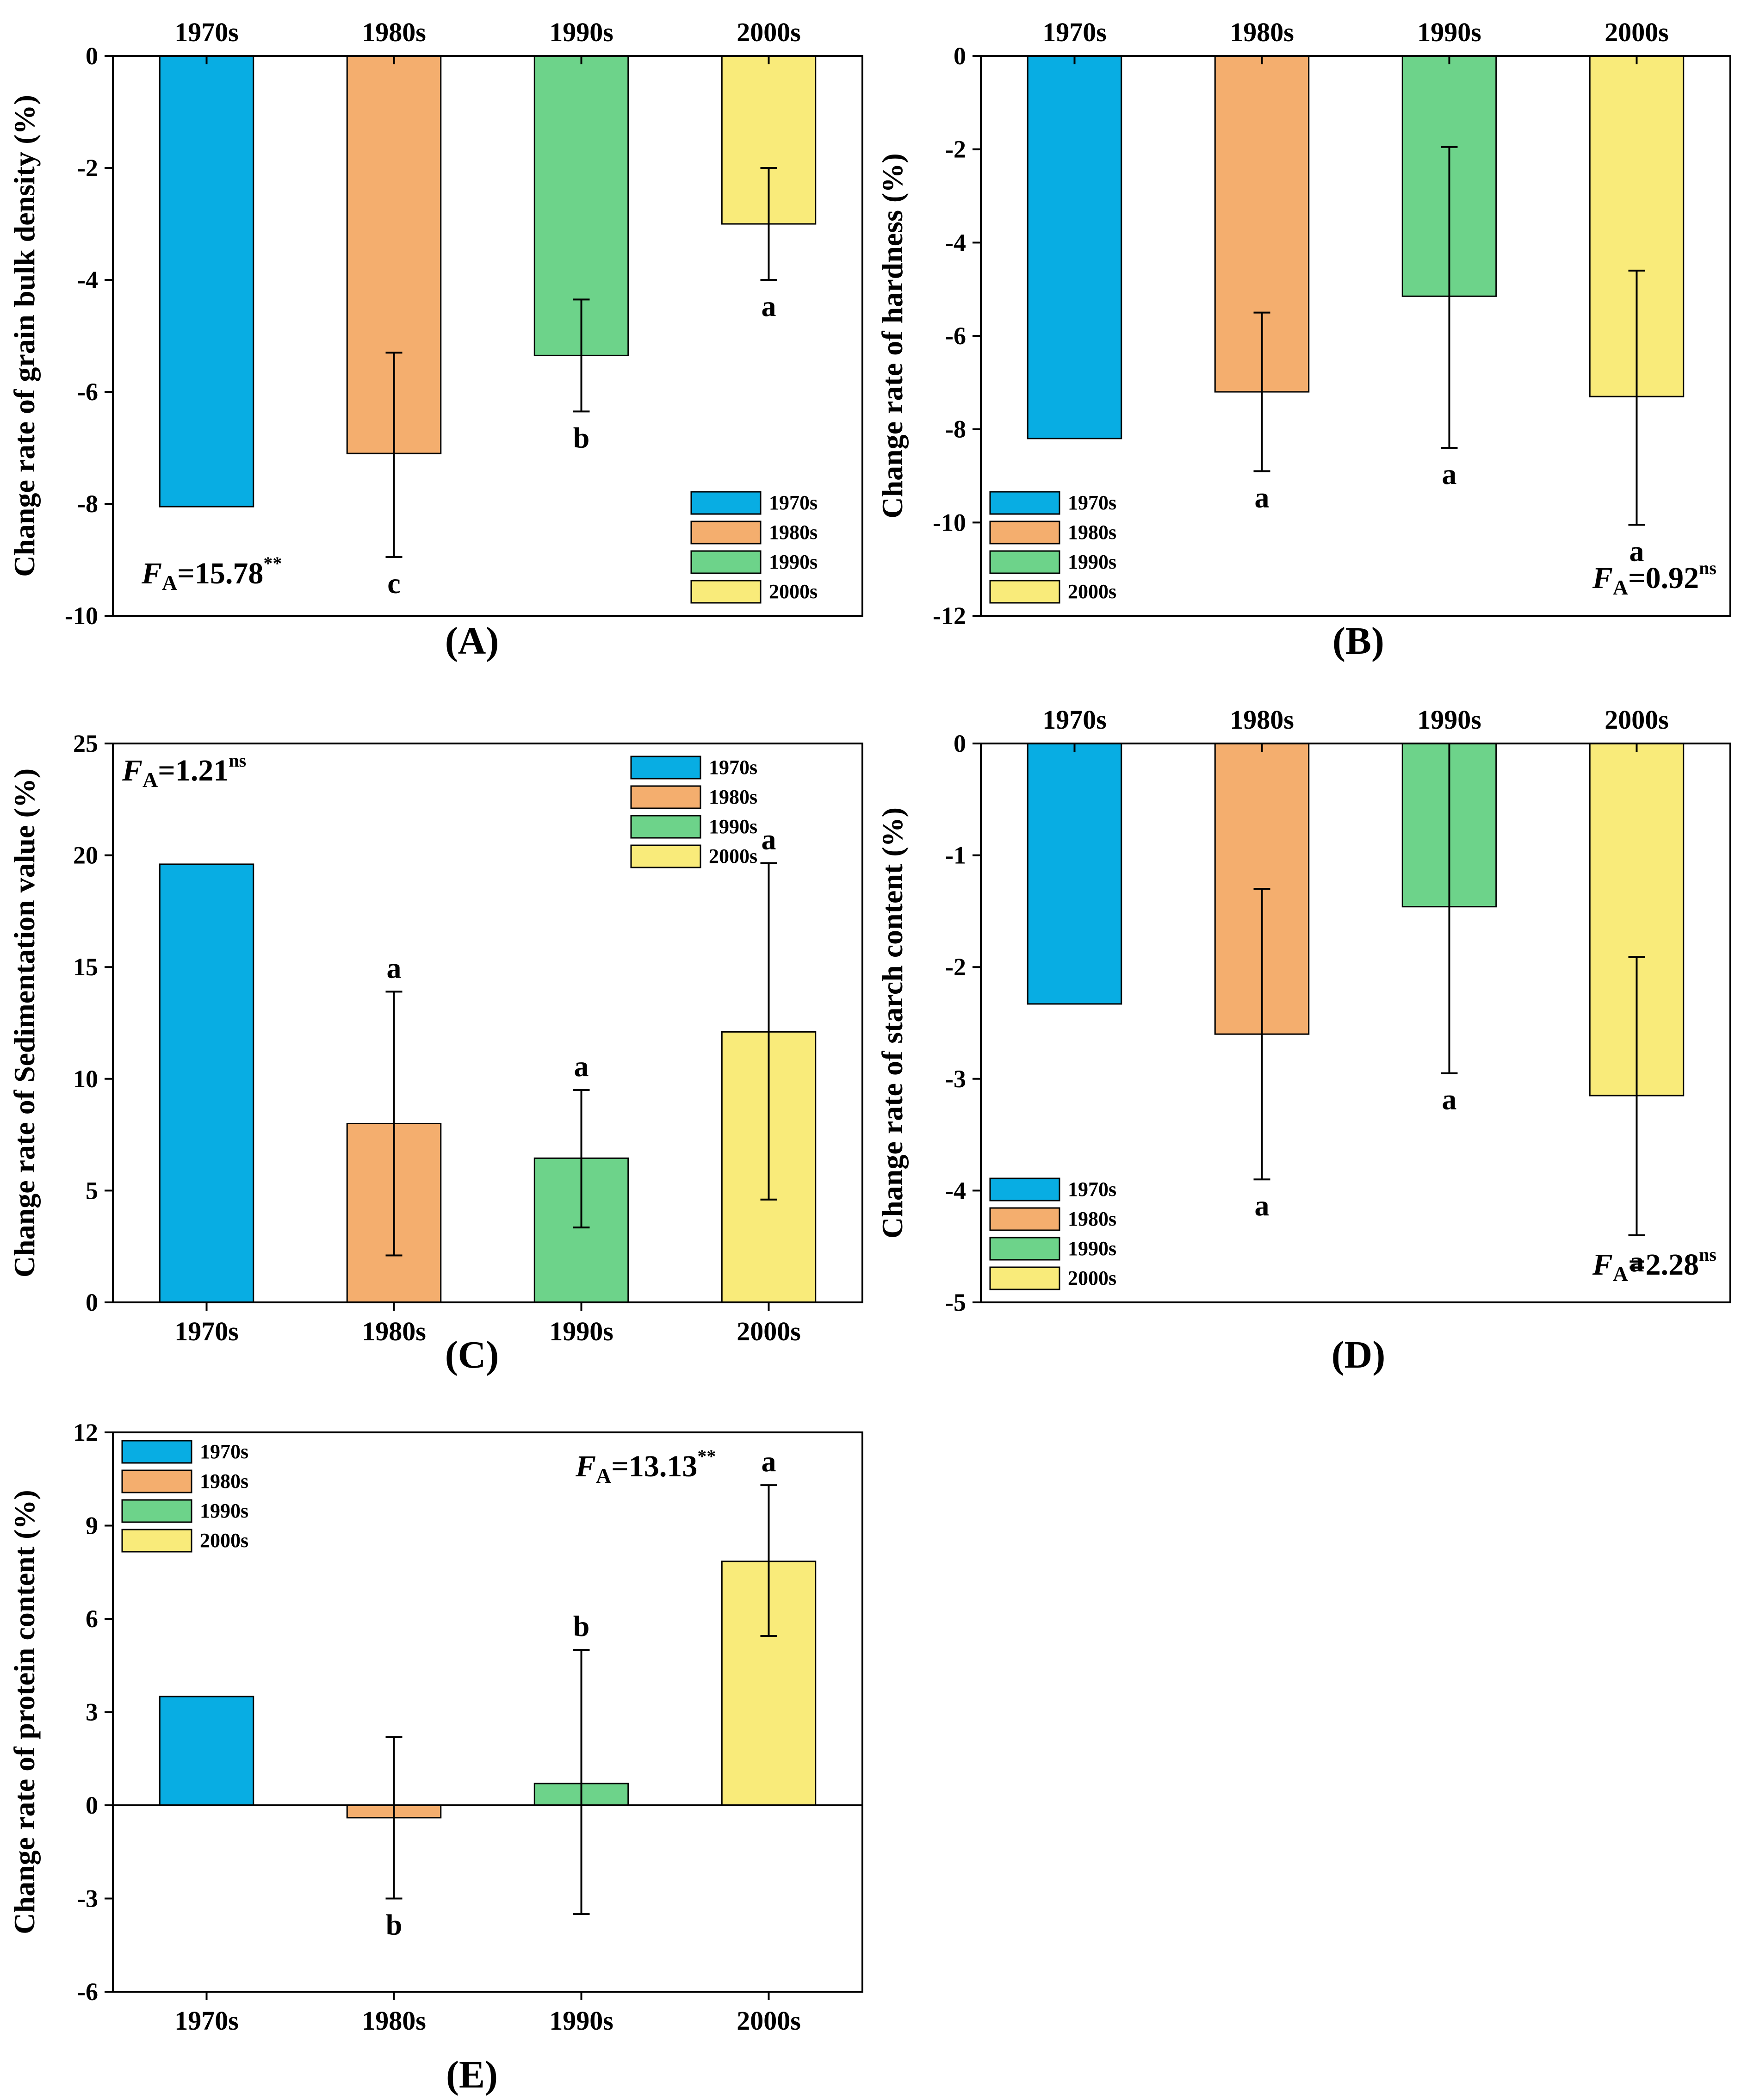  What do you see at coordinates (949, 616) in the screenshot?
I see `y-tick-label: -12` at bounding box center [949, 616].